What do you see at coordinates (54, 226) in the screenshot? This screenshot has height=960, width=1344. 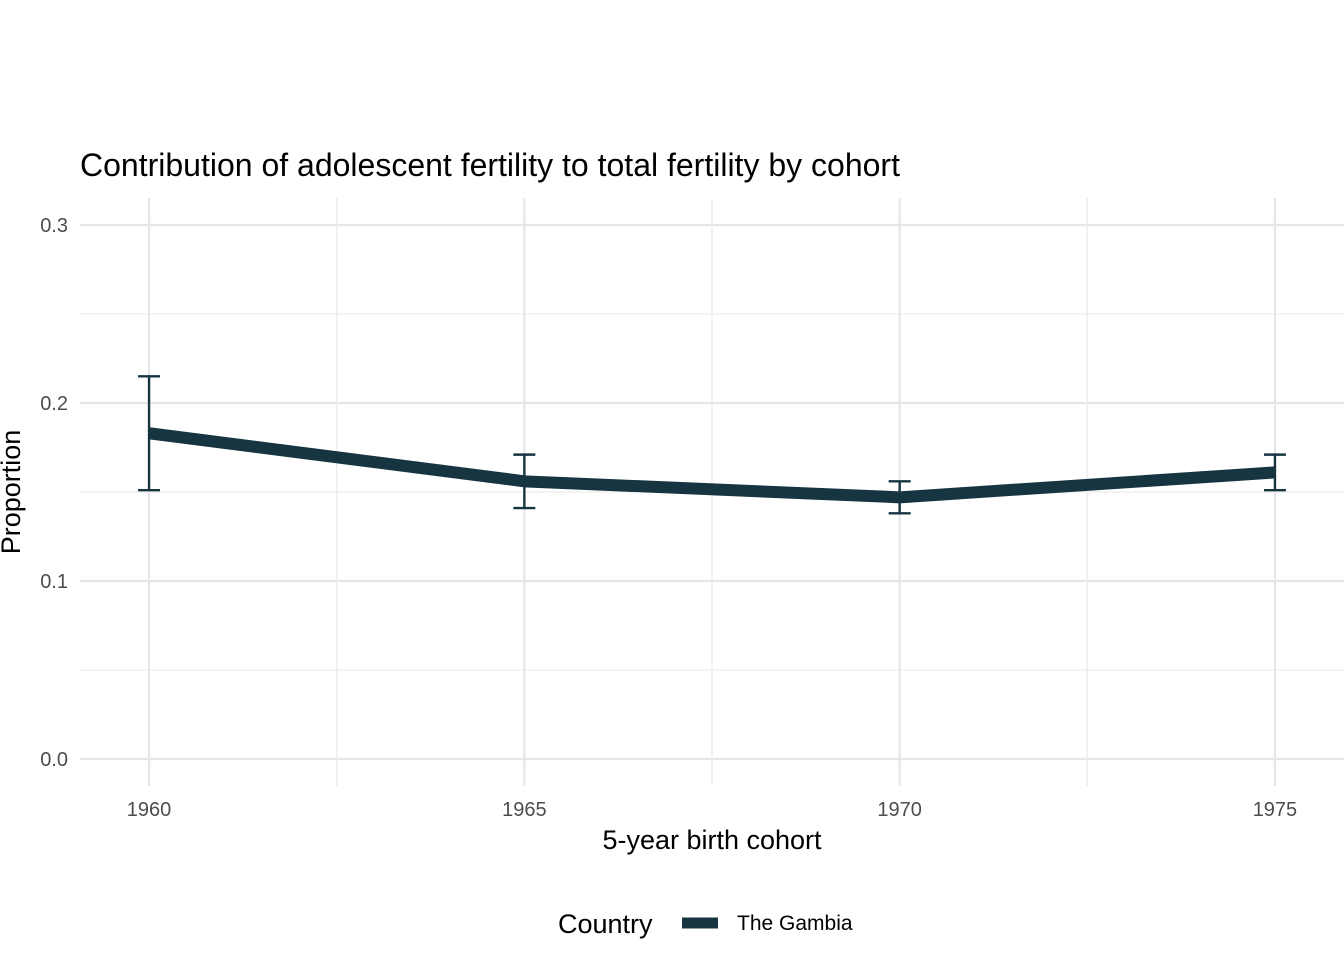 I see `y-tick-label: 0.3` at bounding box center [54, 226].